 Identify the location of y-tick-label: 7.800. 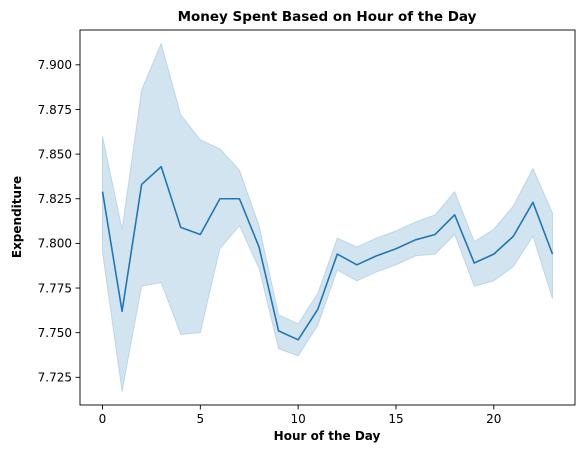
(55, 244).